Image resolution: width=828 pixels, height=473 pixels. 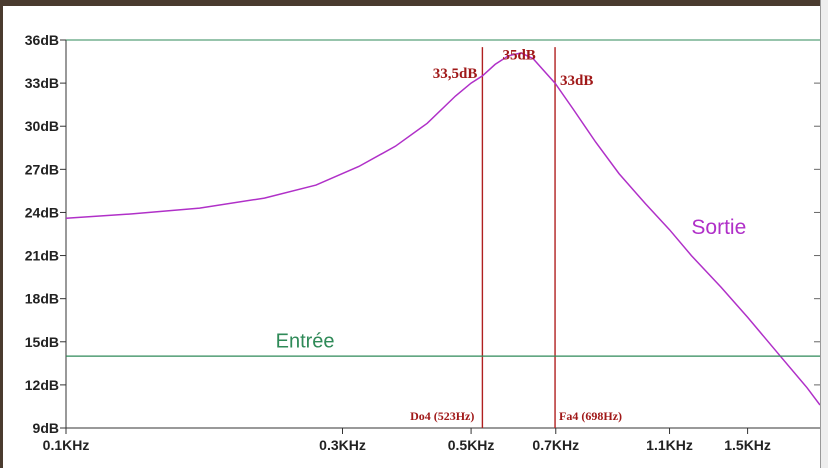 What do you see at coordinates (576, 81) in the screenshot?
I see `annotation-33db: 33dB` at bounding box center [576, 81].